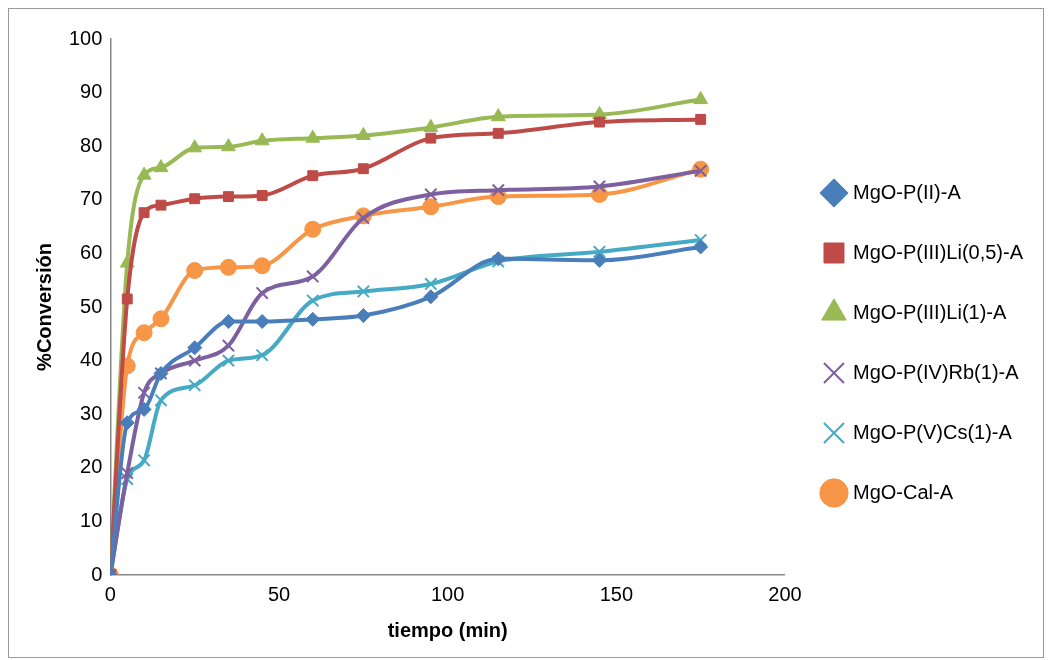 This screenshot has height=660, width=1053. Describe the element at coordinates (91, 466) in the screenshot. I see `y-tick-label: 20` at that location.